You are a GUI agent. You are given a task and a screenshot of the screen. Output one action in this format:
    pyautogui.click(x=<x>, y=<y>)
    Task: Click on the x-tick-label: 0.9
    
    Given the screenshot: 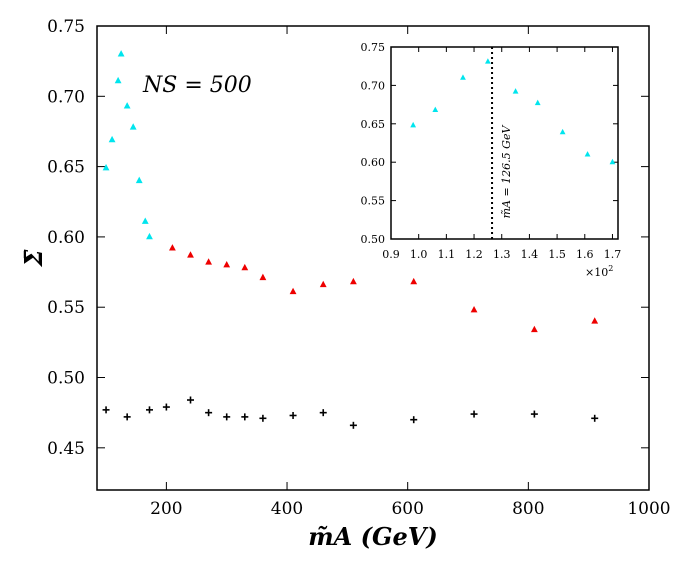 What is the action you would take?
    pyautogui.click(x=391, y=254)
    